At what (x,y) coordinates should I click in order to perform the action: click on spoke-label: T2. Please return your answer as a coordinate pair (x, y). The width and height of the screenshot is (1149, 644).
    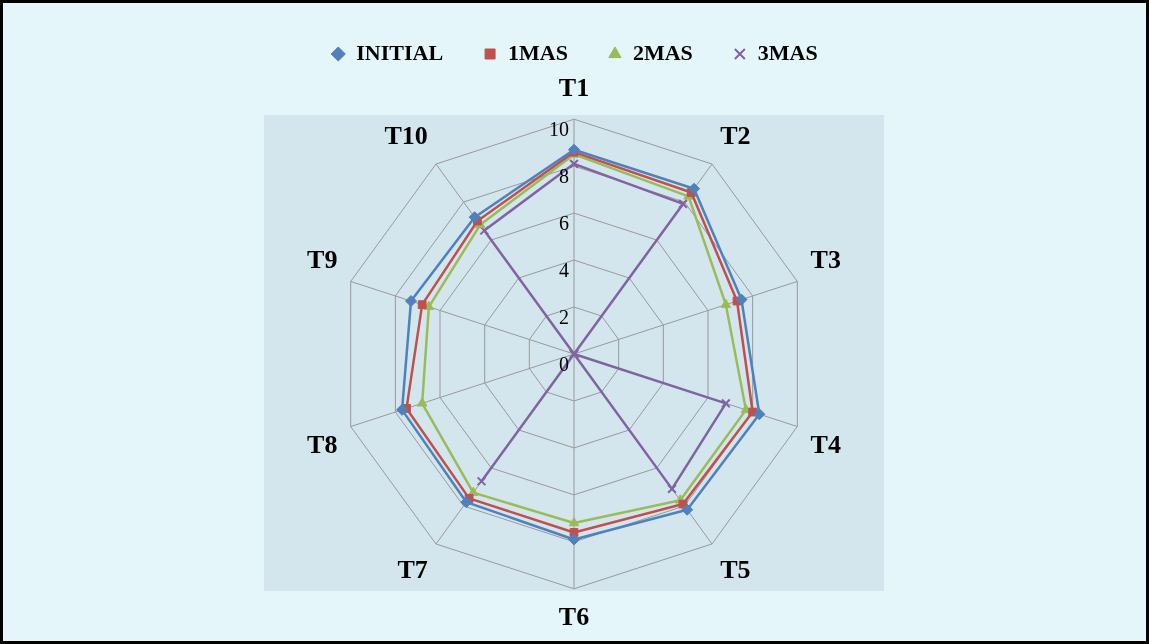
    Looking at the image, I should click on (735, 135).